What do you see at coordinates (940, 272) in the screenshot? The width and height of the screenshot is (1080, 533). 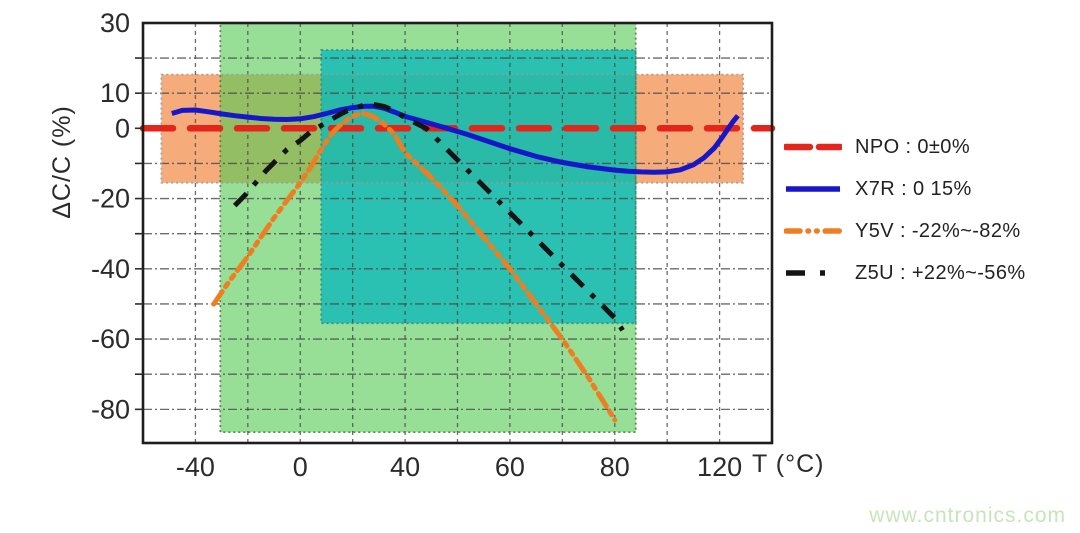 I see `legend-label-z5u: Z5U : +22%~-56%` at bounding box center [940, 272].